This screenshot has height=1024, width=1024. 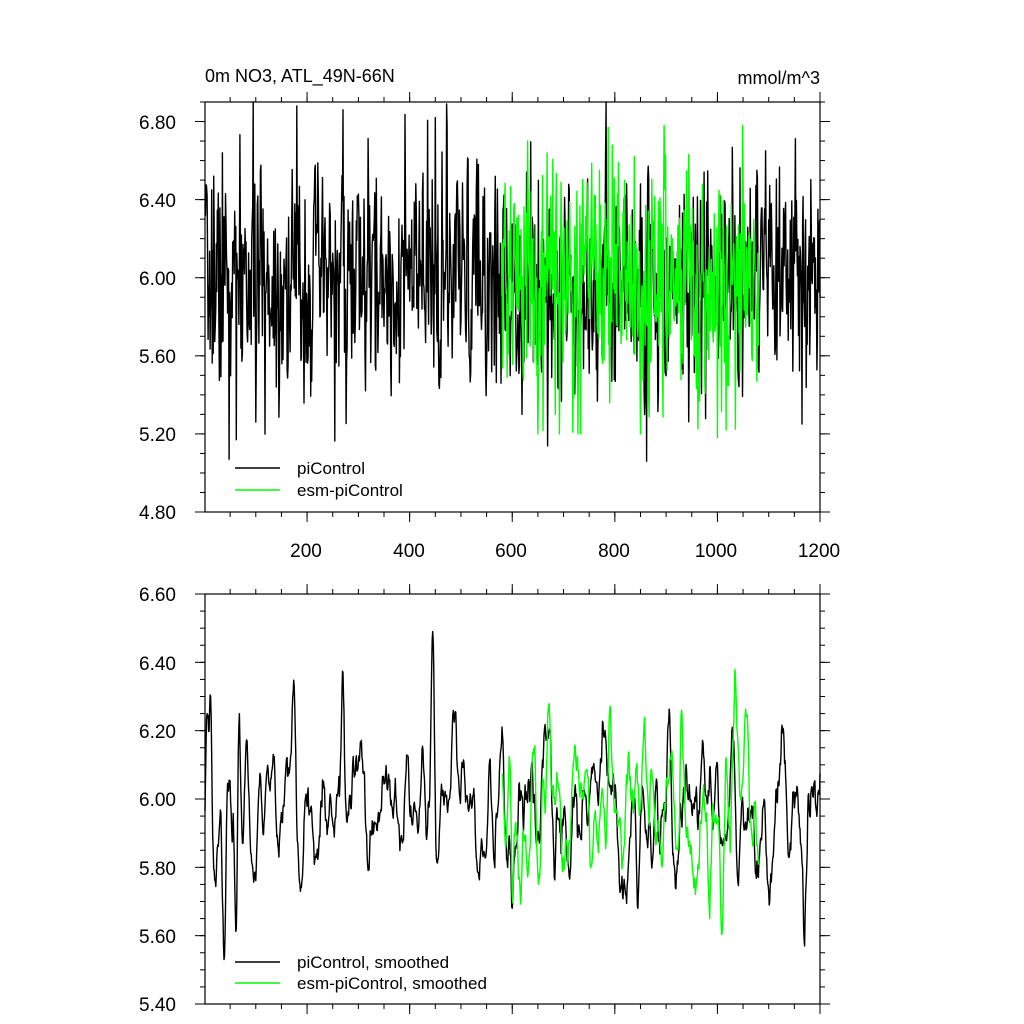 What do you see at coordinates (392, 983) in the screenshot?
I see `legend-label-esm-picontrol-smoothed: esm-piControl, smoothed` at bounding box center [392, 983].